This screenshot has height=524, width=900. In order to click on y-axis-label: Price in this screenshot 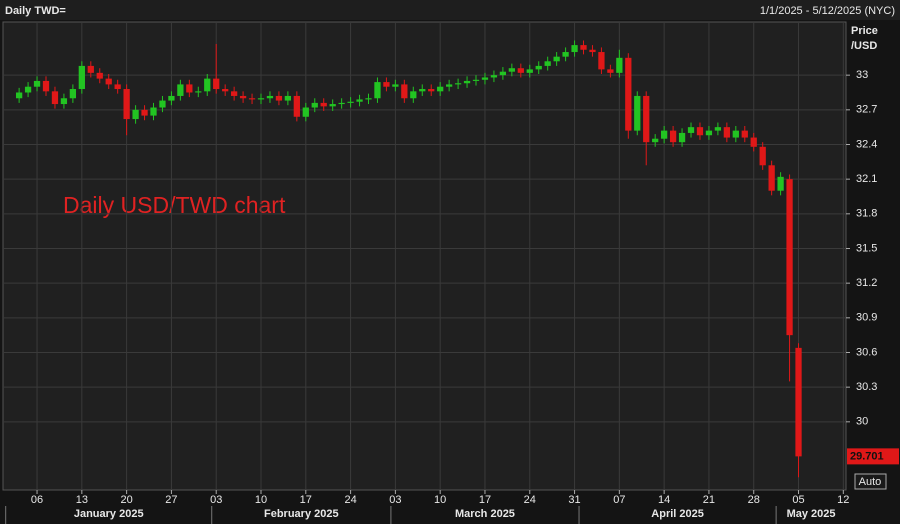, I will do `click(864, 31)`.